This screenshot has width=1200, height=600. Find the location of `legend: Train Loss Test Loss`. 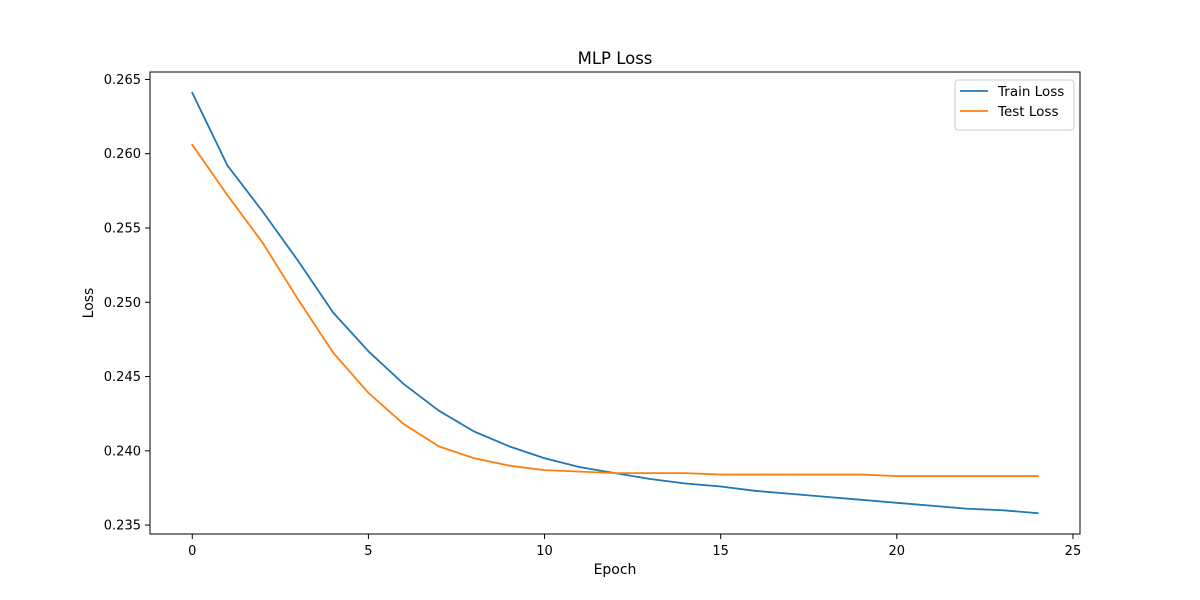

legend: Train Loss Test Loss is located at coordinates (1014, 105).